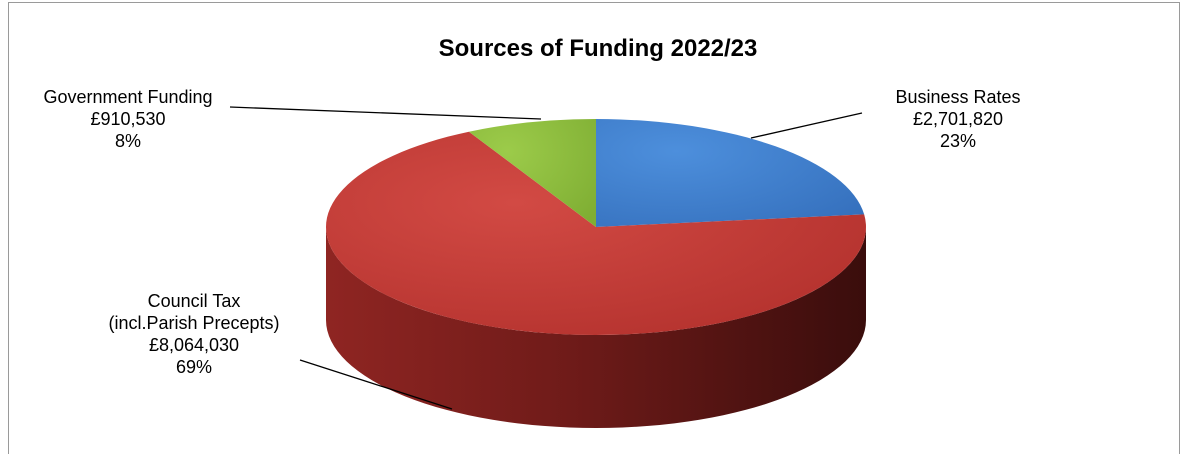  I want to click on label-line: Business Rates, so click(957, 97).